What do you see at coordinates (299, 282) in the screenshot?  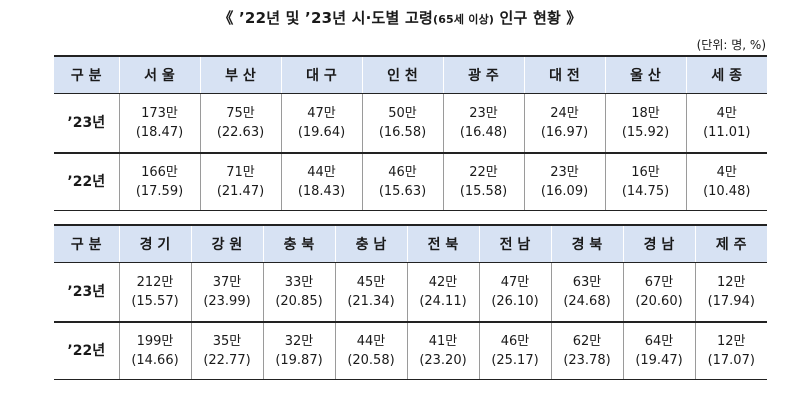 I see `count-value: 33만` at bounding box center [299, 282].